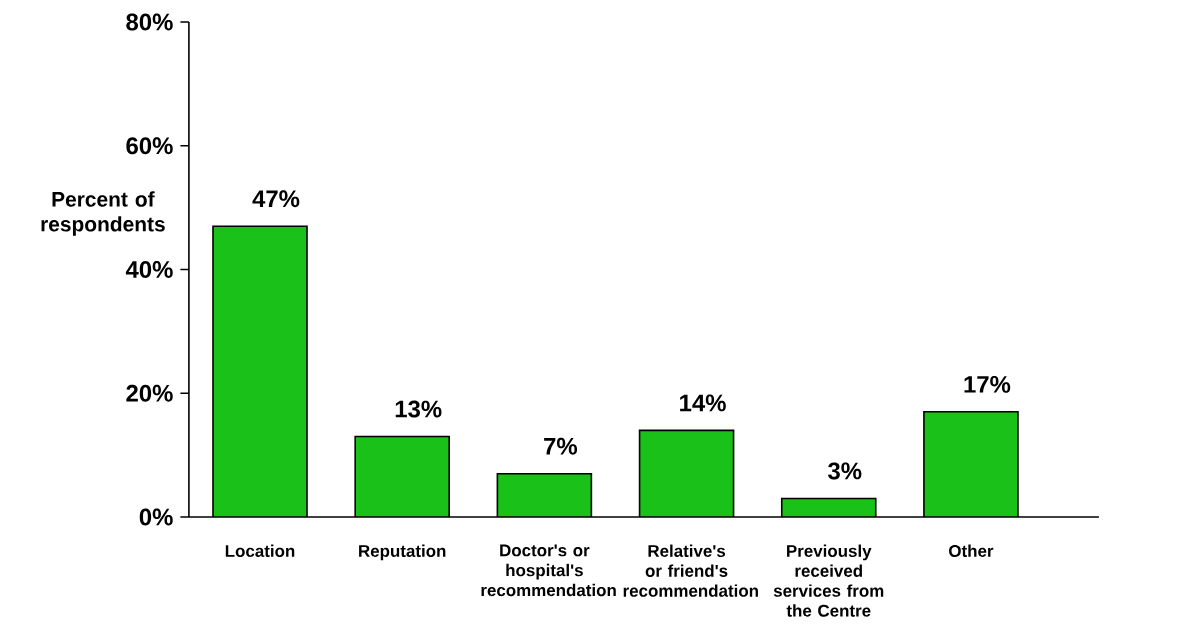  Describe the element at coordinates (418, 409) in the screenshot. I see `data-label: 13%` at that location.